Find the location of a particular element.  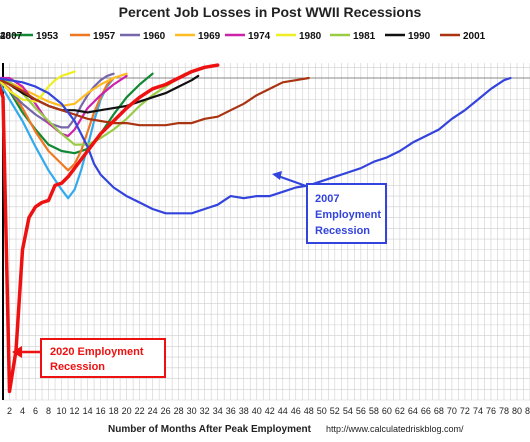

legend-label-48: 48 is located at coordinates (6, 36).